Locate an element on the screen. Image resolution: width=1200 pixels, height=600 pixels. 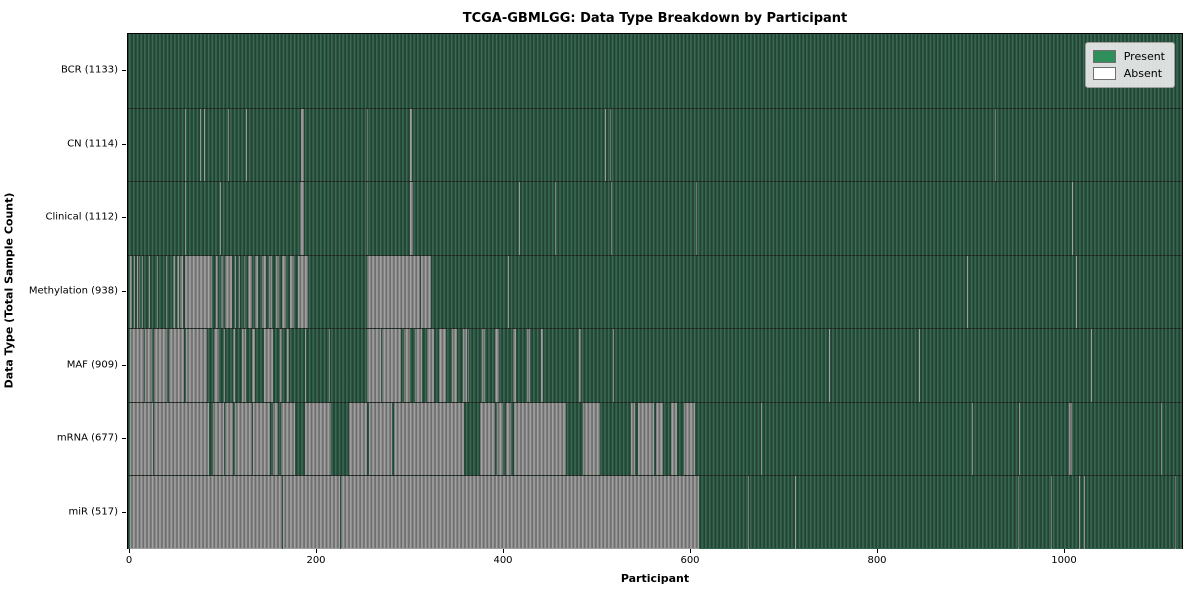
absent-swatch is located at coordinates (1104, 73).